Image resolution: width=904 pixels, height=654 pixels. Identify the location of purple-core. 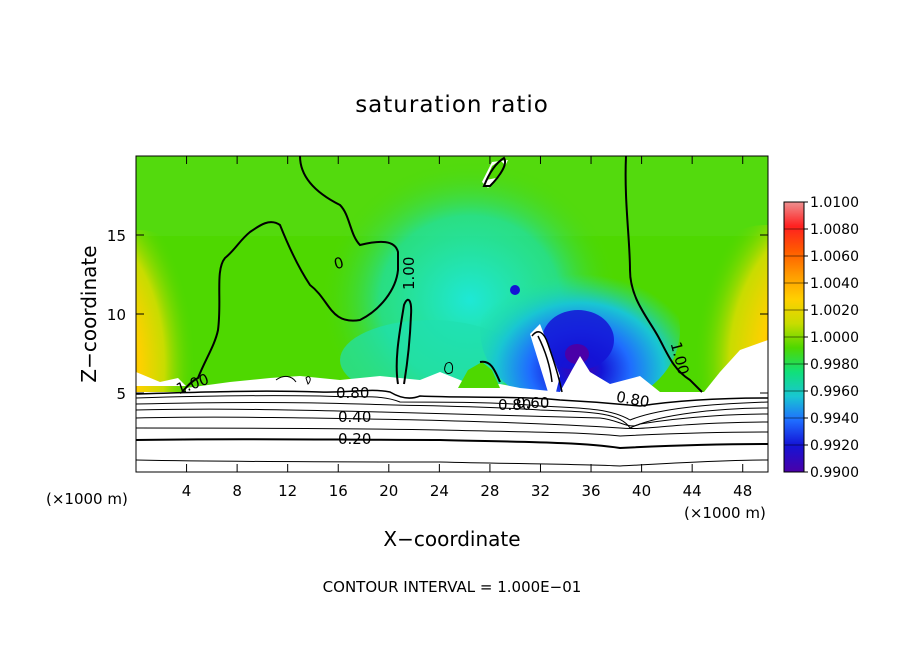
(577, 354).